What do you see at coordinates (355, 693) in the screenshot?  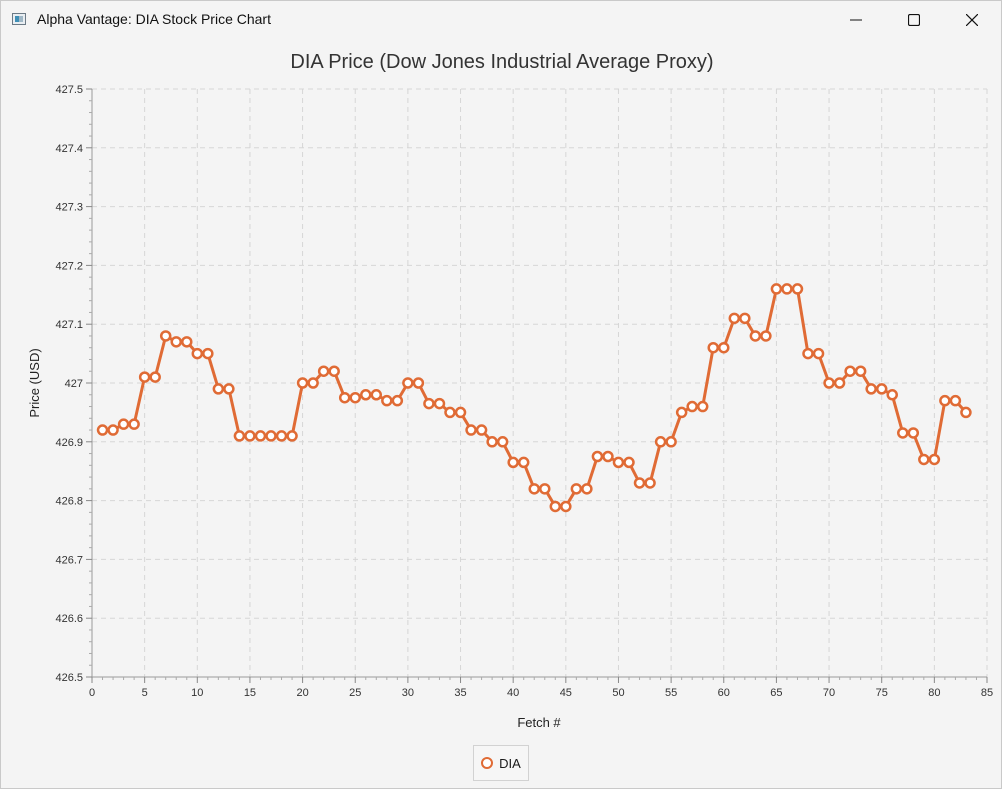 I see `x-tick-label: 25` at bounding box center [355, 693].